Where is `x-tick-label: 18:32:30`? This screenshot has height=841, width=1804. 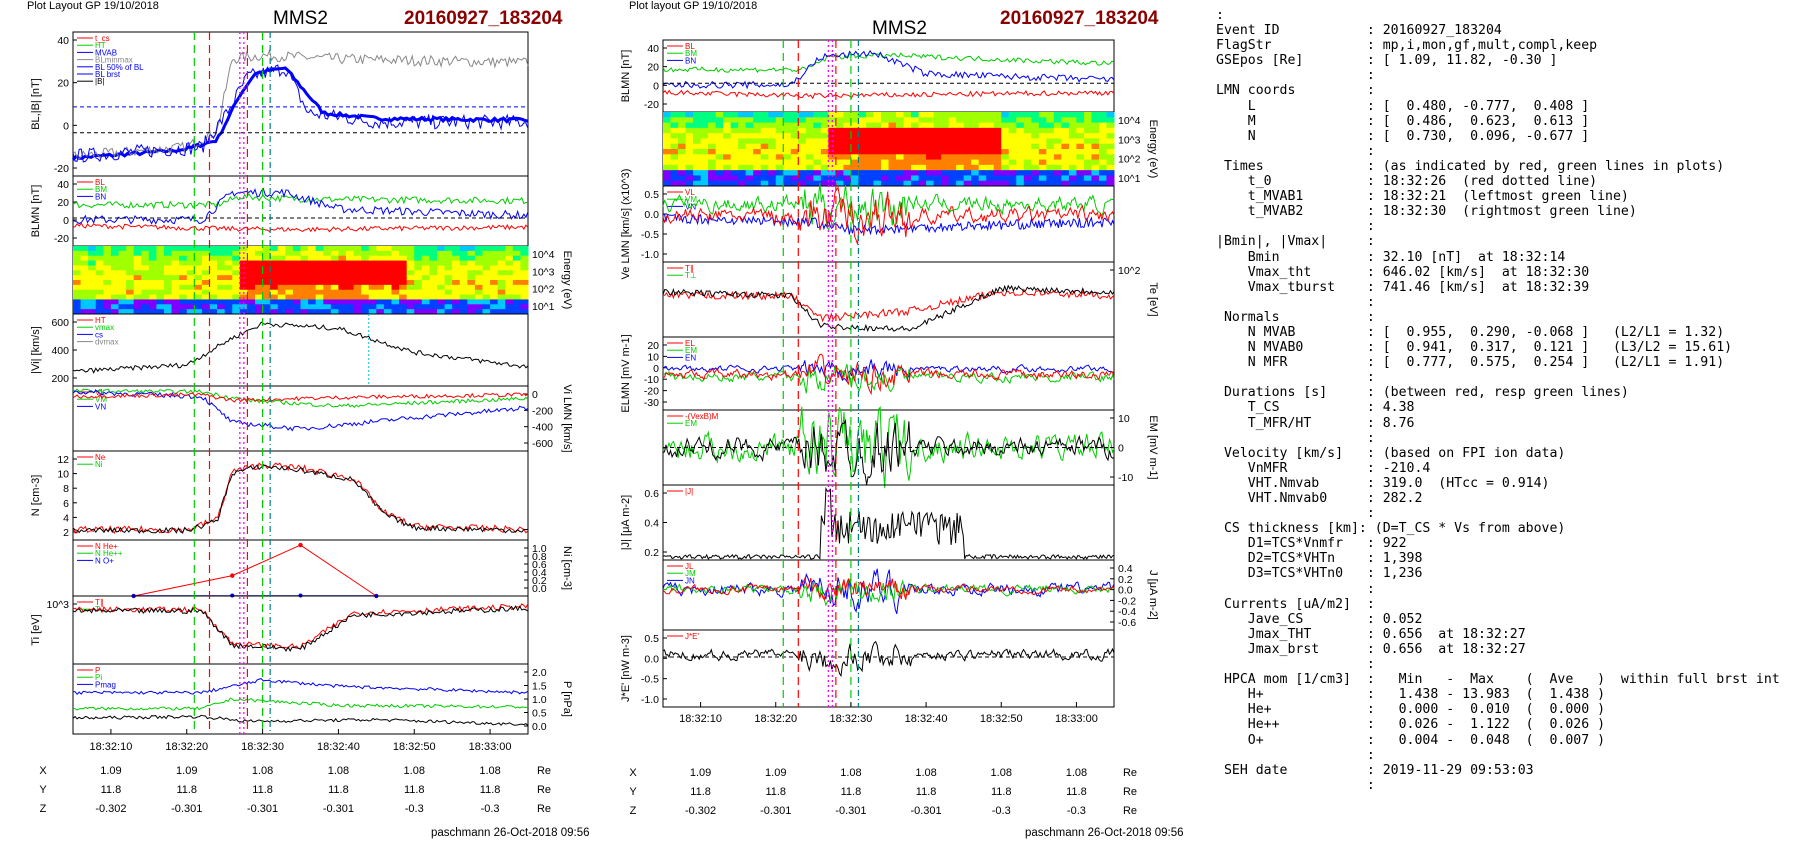 x-tick-label: 18:32:30 is located at coordinates (851, 719).